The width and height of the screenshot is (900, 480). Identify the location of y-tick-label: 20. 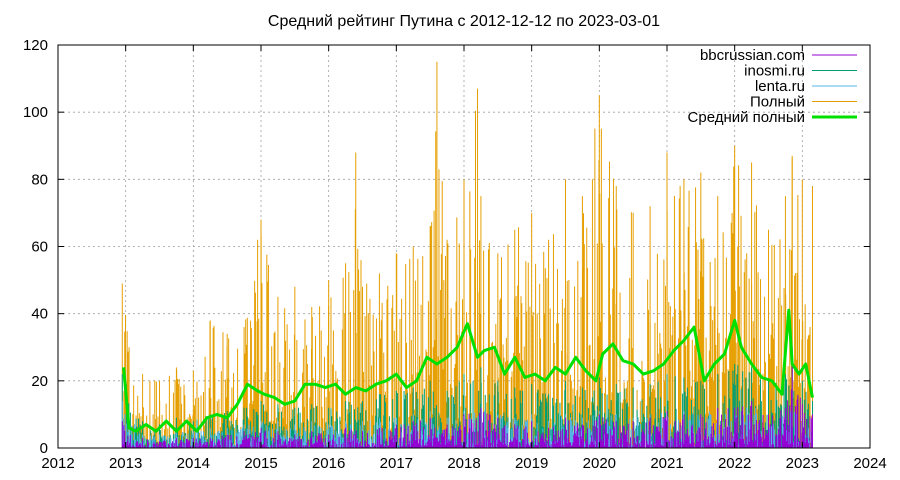
(39, 381).